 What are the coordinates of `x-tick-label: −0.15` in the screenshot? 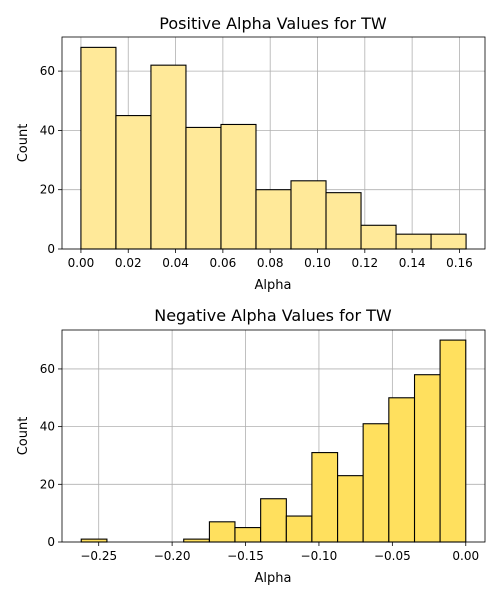 It's located at (245, 556).